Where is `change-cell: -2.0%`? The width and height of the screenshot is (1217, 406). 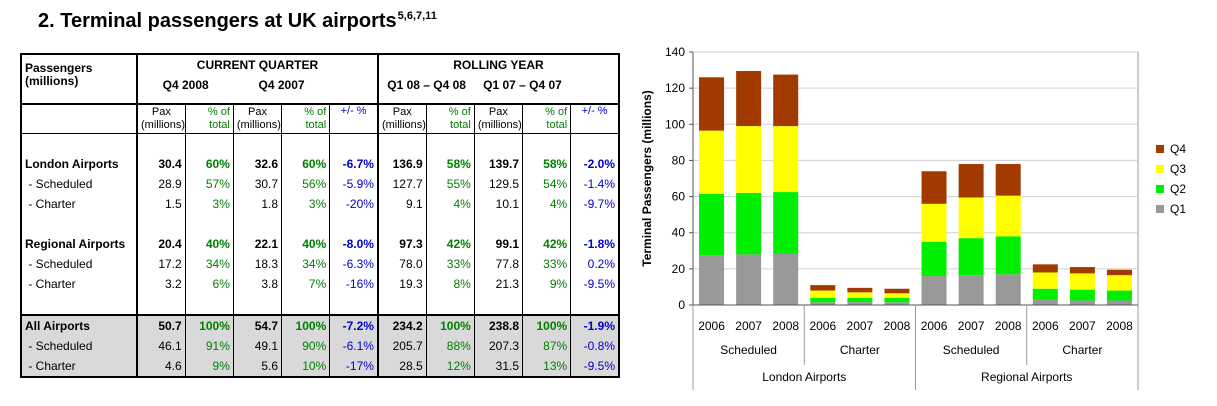
change-cell: -2.0% is located at coordinates (595, 164).